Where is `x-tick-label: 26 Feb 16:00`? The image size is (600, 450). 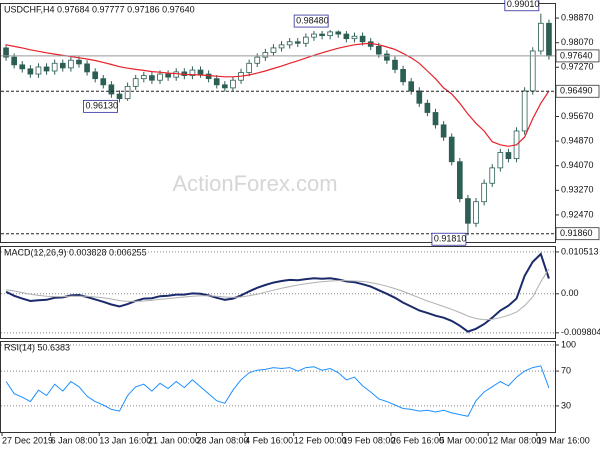
x-tick-label: 26 Feb 16:00 is located at coordinates (417, 440).